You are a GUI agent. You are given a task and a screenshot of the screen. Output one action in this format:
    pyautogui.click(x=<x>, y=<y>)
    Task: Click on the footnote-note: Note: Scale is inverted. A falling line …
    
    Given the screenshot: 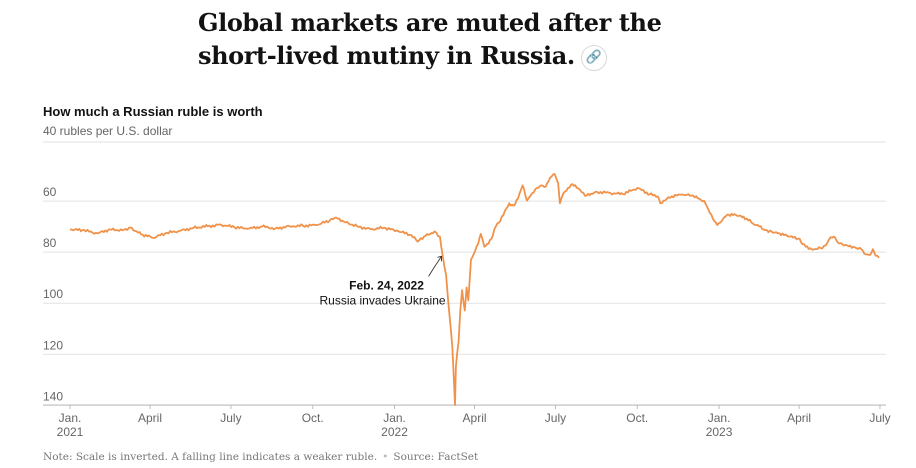 What is the action you would take?
    pyautogui.click(x=210, y=457)
    